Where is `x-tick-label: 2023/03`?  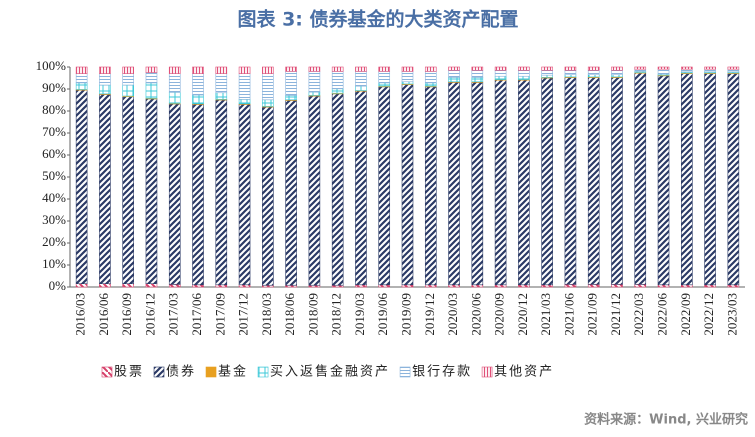
x-tick-label: 2023/03 is located at coordinates (731, 314).